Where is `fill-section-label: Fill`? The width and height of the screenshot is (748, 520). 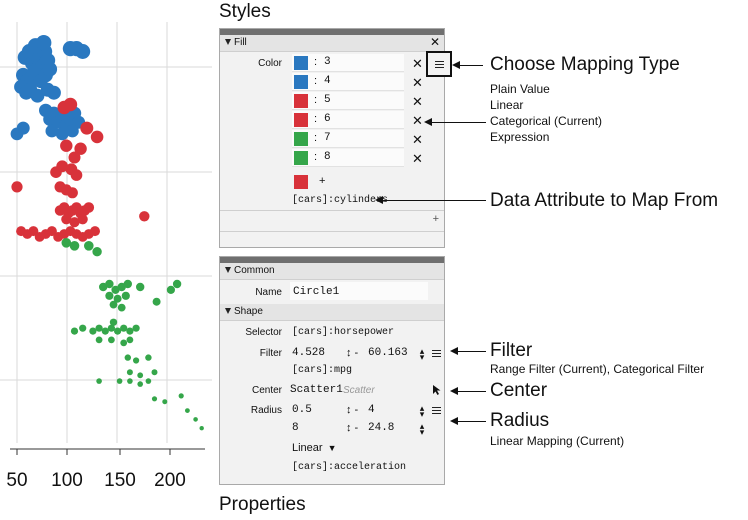 fill-section-label: Fill is located at coordinates (240, 42).